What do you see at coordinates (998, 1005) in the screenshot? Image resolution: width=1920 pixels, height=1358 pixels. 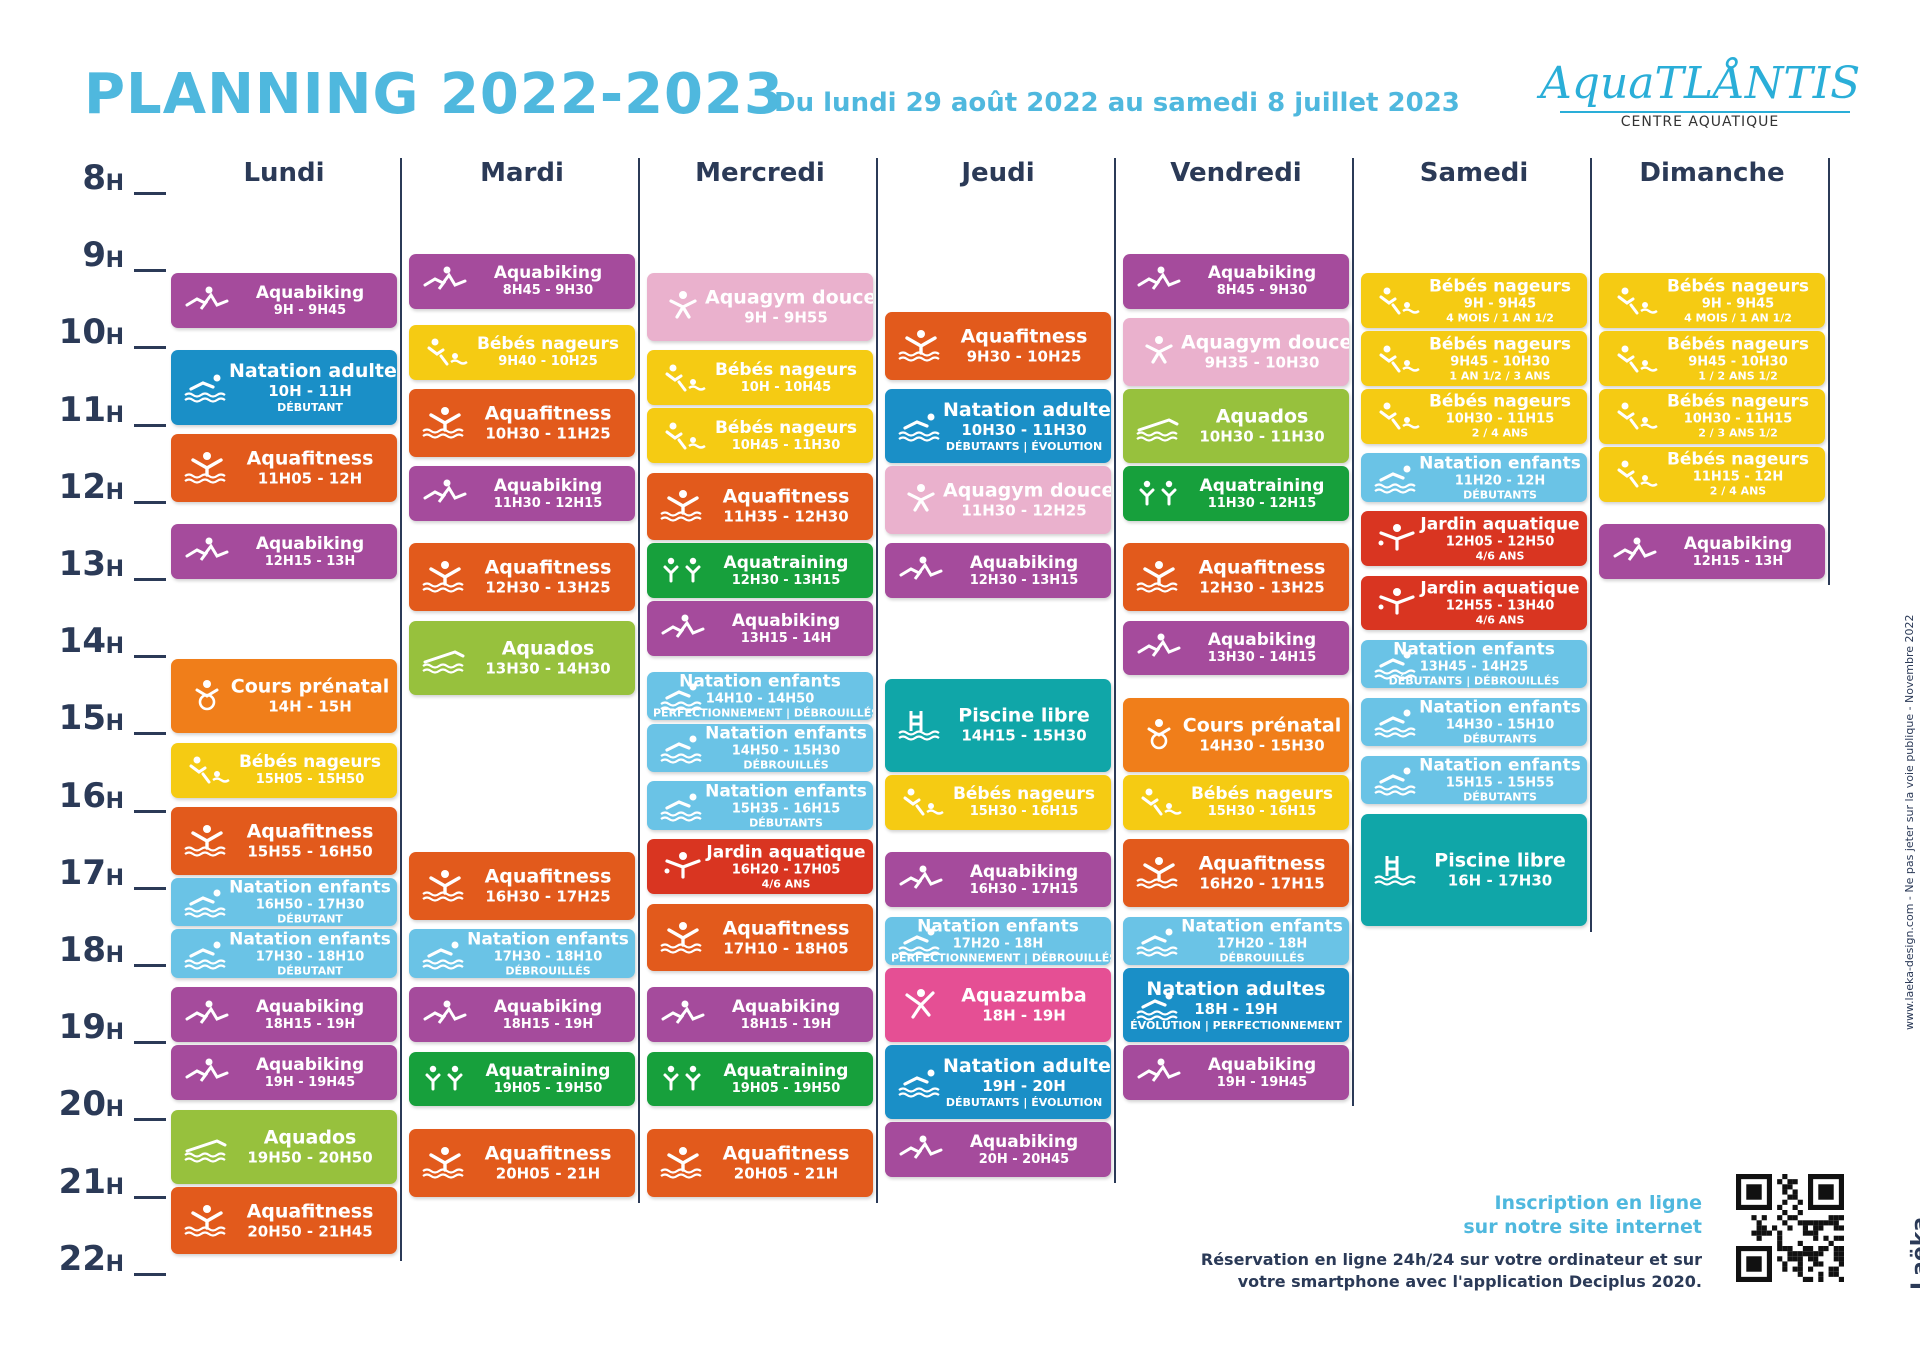 I see `activity-card: Aquazumba 18H - 19H` at bounding box center [998, 1005].